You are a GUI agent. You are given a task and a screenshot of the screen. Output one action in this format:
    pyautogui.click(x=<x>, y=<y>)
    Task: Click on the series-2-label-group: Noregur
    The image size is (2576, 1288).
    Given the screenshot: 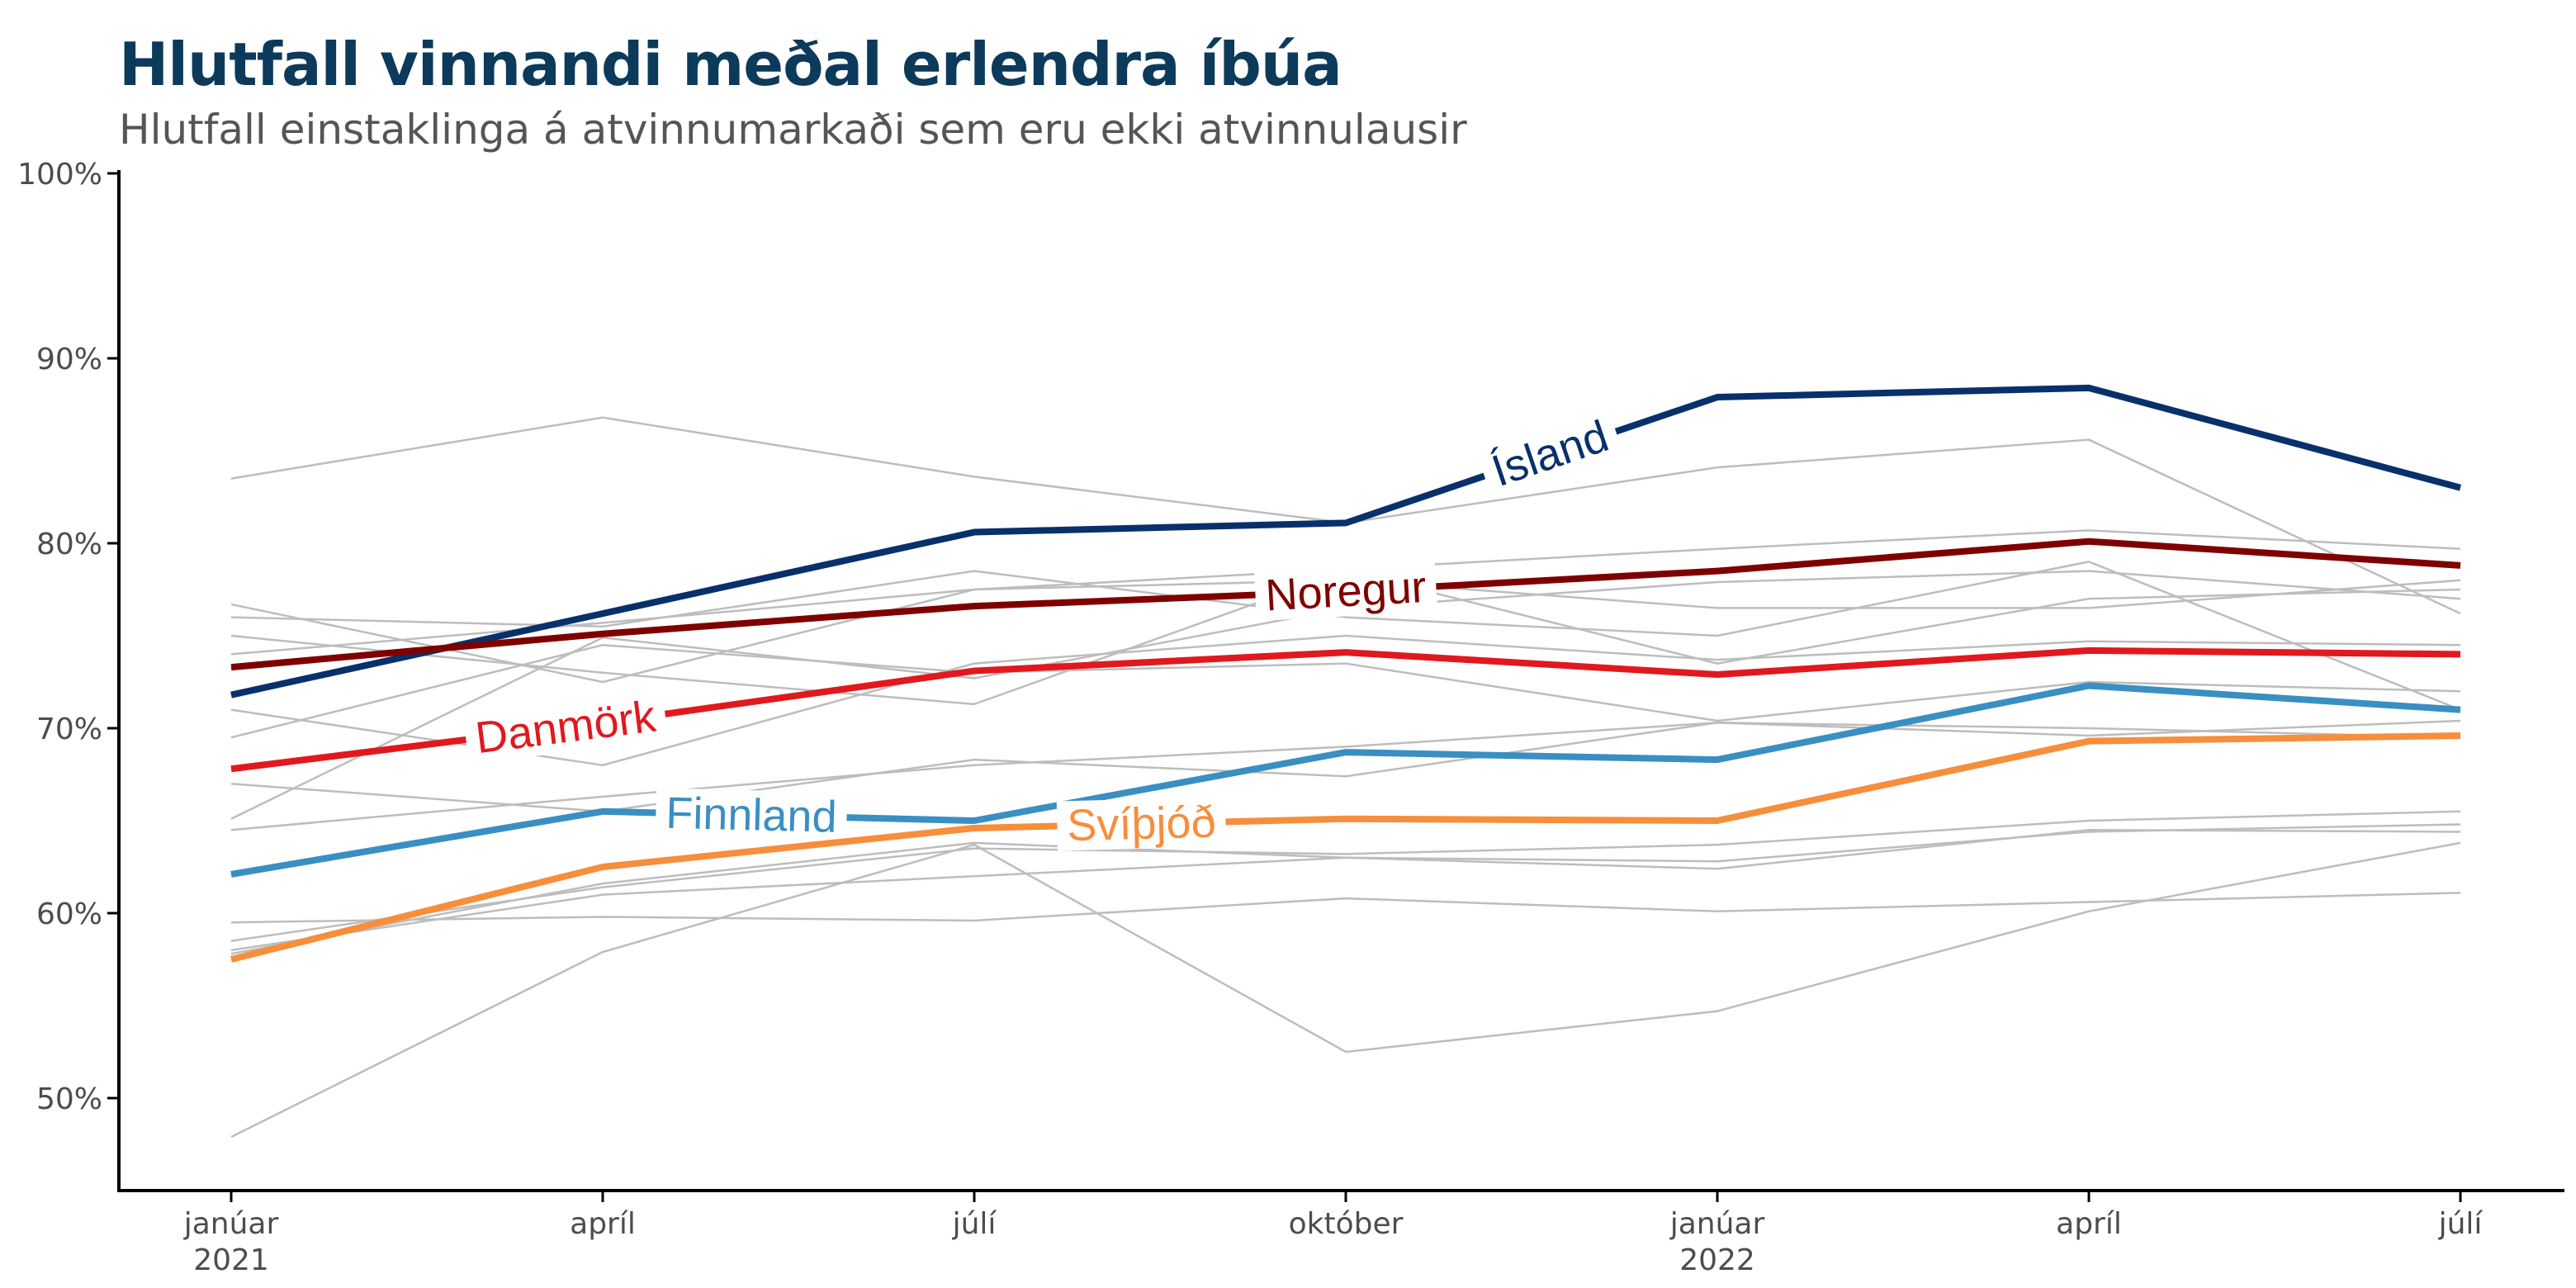 What is the action you would take?
    pyautogui.click(x=1345, y=591)
    